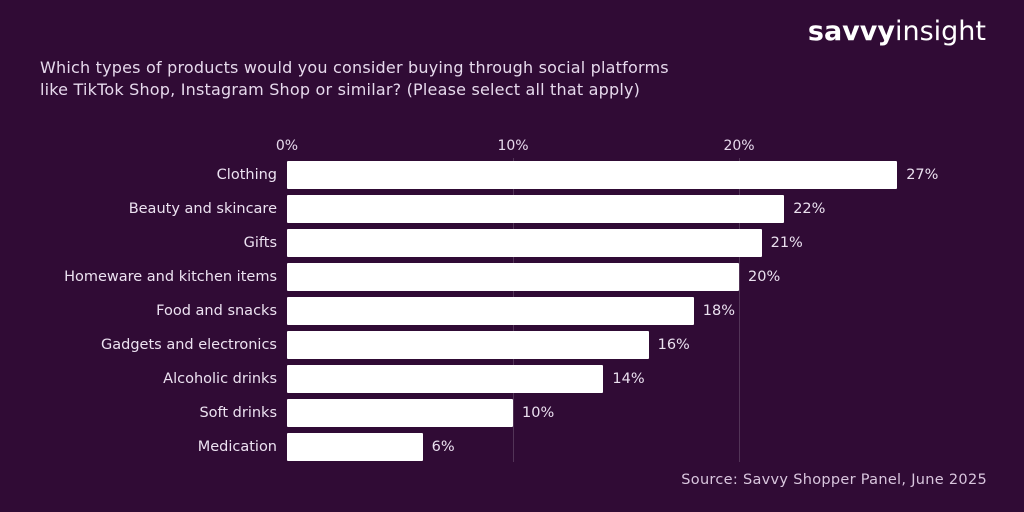 The image size is (1024, 512). I want to click on chart-row: Food and snacks 18%, so click(512, 311).